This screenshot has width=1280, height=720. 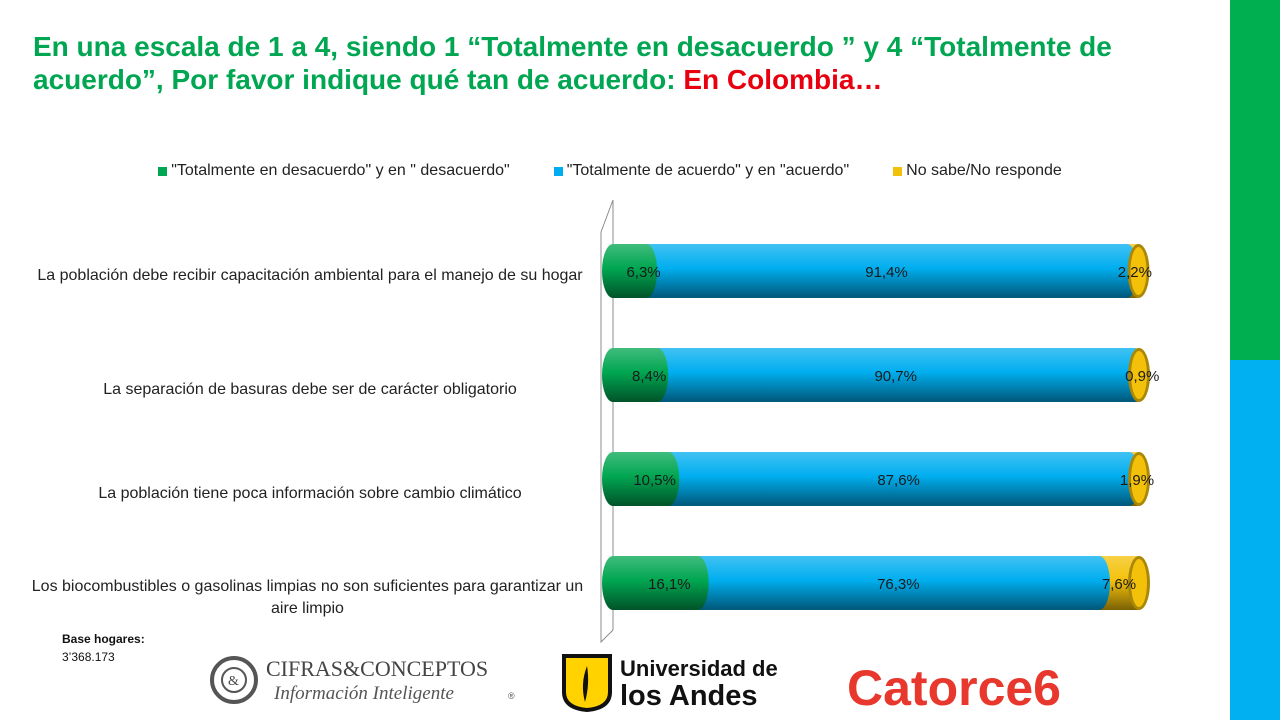 I want to click on bar-group-biocombustibles: 16,1% 76,3% 7,6%, so click(x=876, y=583).